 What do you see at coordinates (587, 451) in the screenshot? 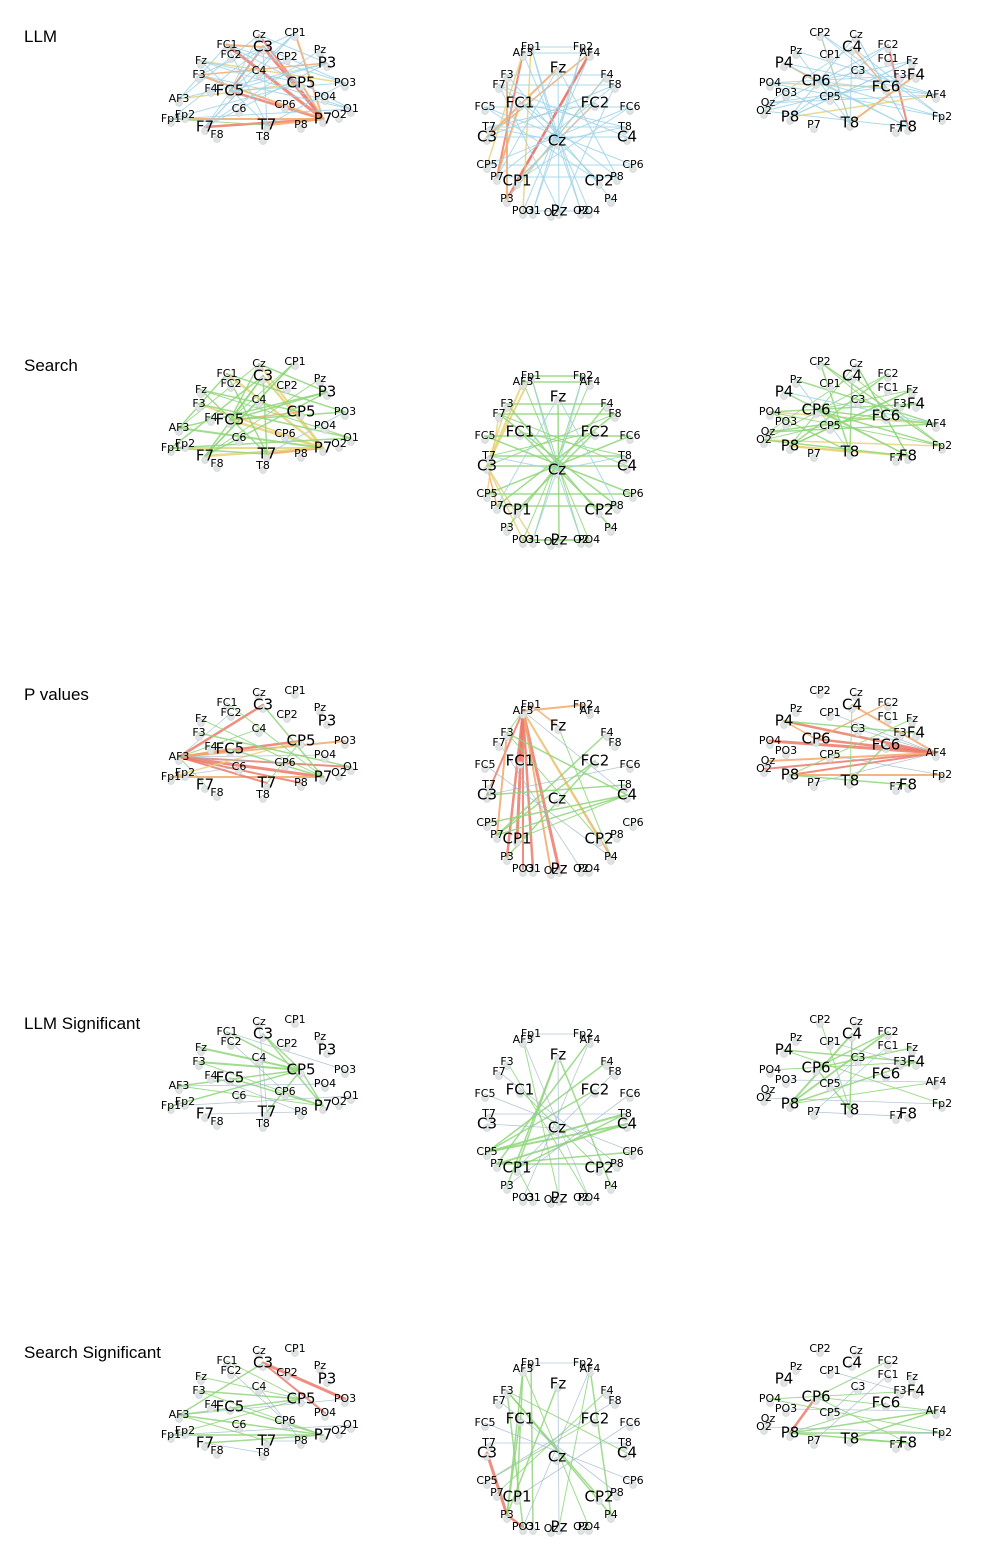
I see `edge-fz-p8` at bounding box center [587, 451].